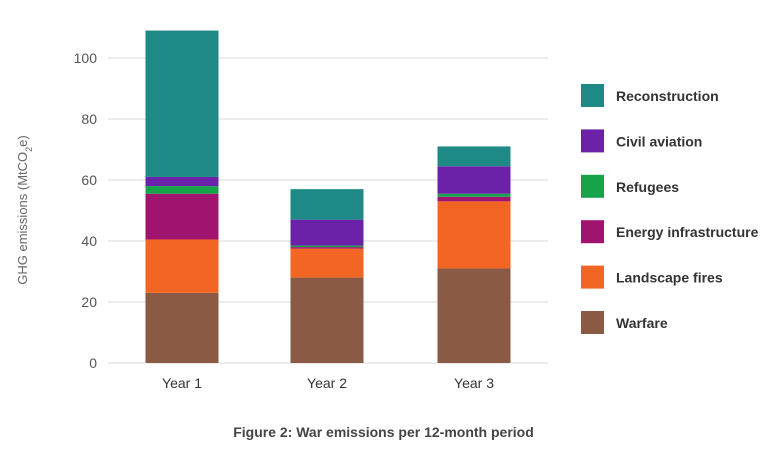 The width and height of the screenshot is (781, 458). What do you see at coordinates (182, 383) in the screenshot?
I see `x-category-label-year-1: Year 1` at bounding box center [182, 383].